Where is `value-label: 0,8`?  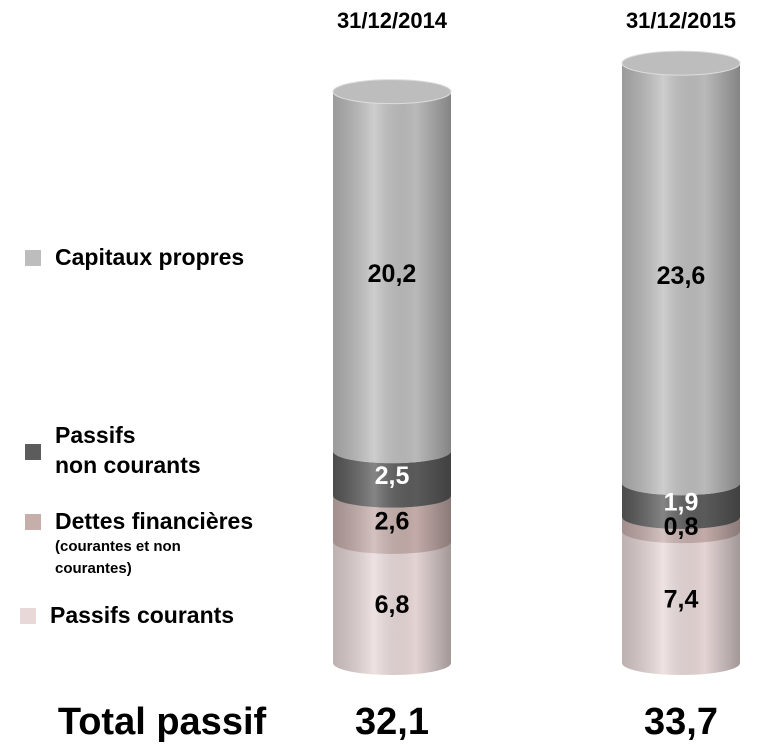
value-label: 0,8 is located at coordinates (681, 527).